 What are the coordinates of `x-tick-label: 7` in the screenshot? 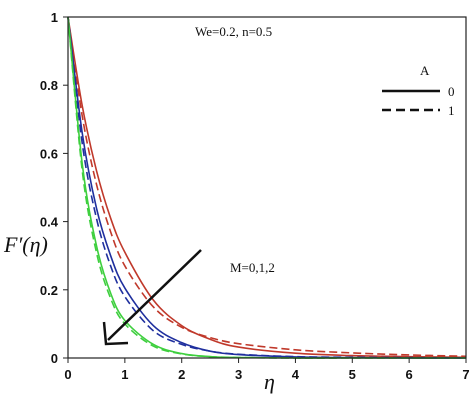 It's located at (465, 374).